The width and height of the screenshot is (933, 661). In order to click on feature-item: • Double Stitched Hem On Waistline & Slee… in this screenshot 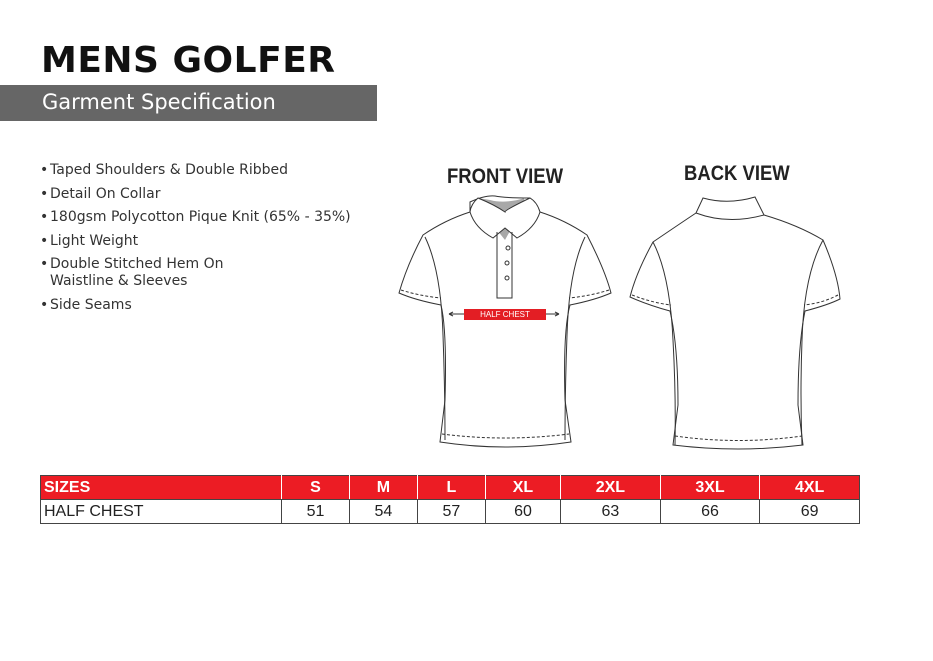, I will do `click(195, 273)`.